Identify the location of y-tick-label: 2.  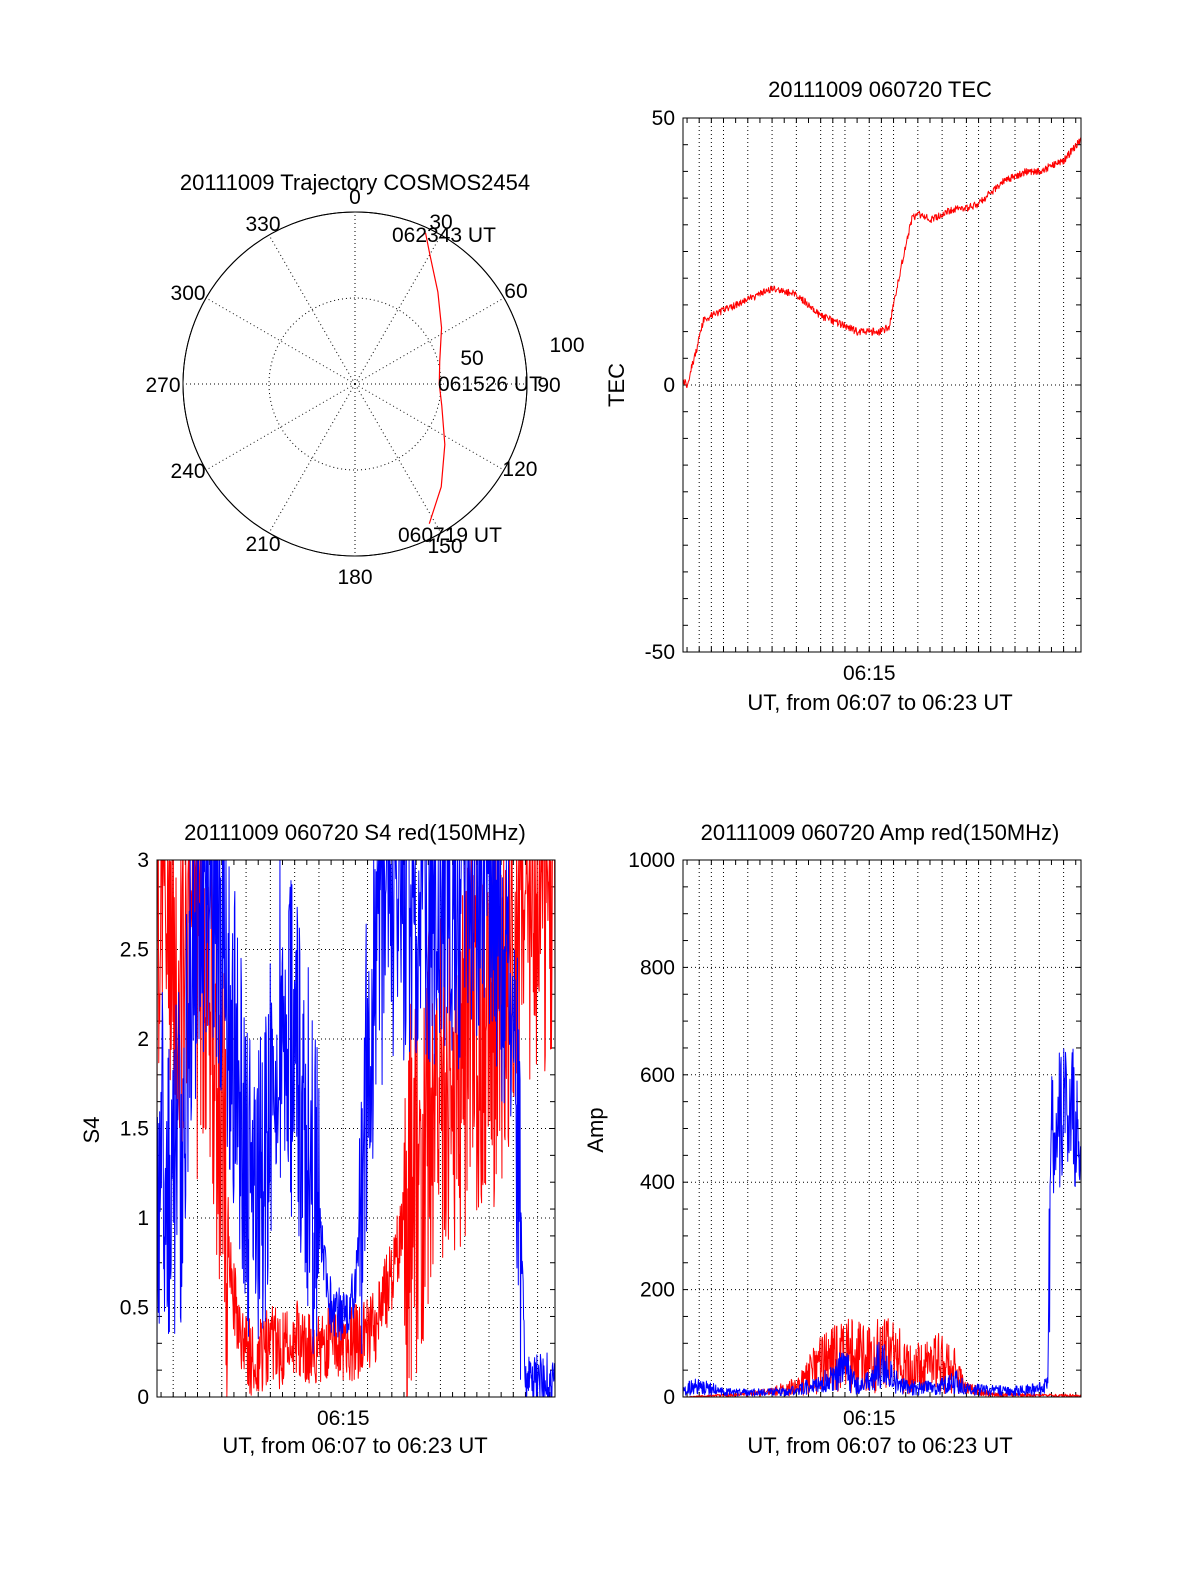
(143, 1039).